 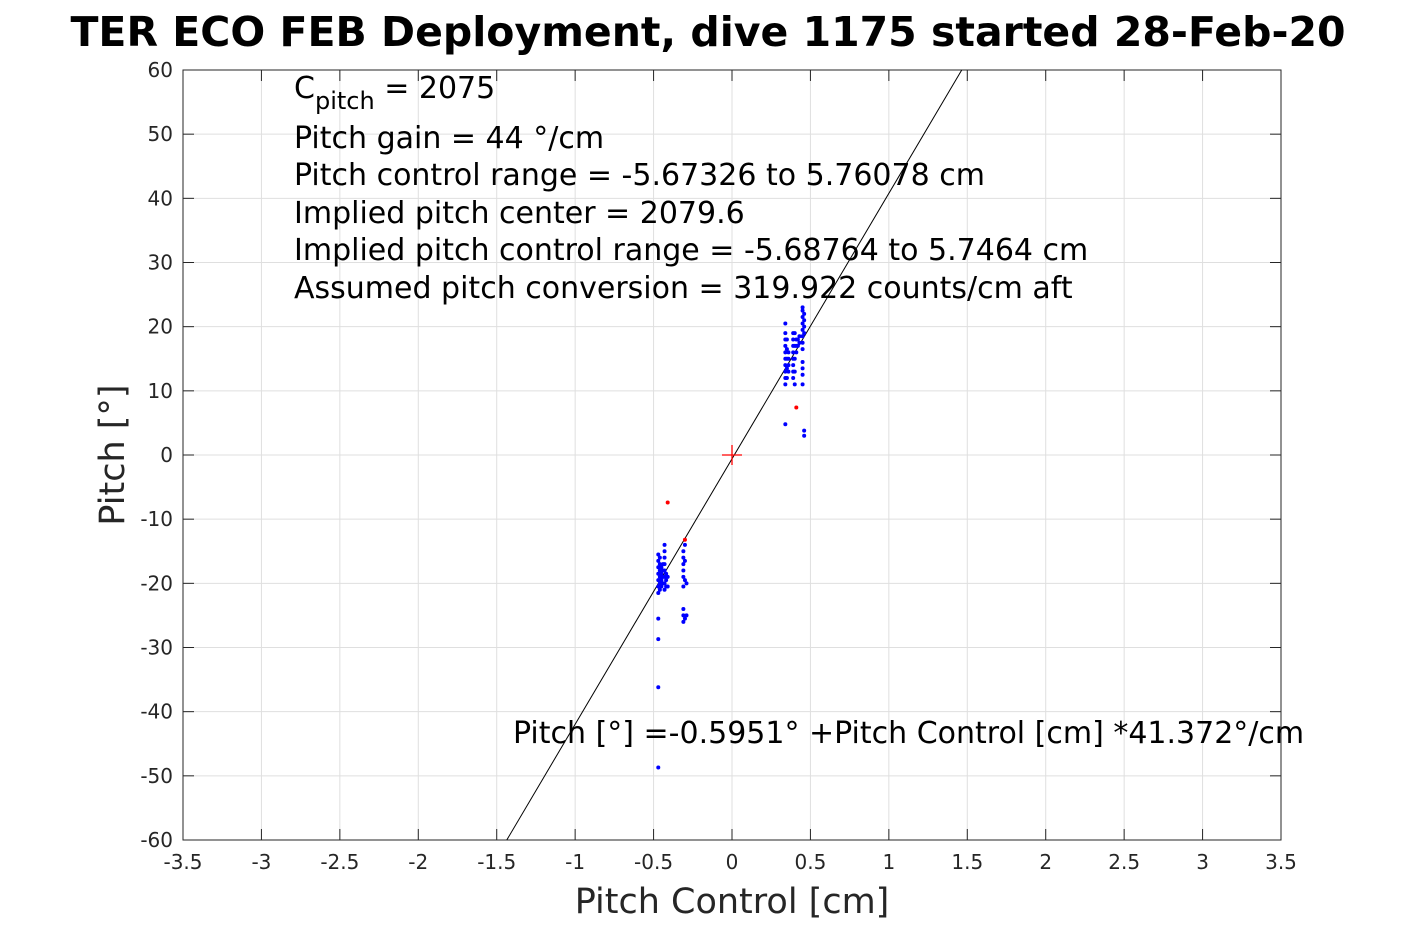 I want to click on center-marker-group, so click(x=732, y=455).